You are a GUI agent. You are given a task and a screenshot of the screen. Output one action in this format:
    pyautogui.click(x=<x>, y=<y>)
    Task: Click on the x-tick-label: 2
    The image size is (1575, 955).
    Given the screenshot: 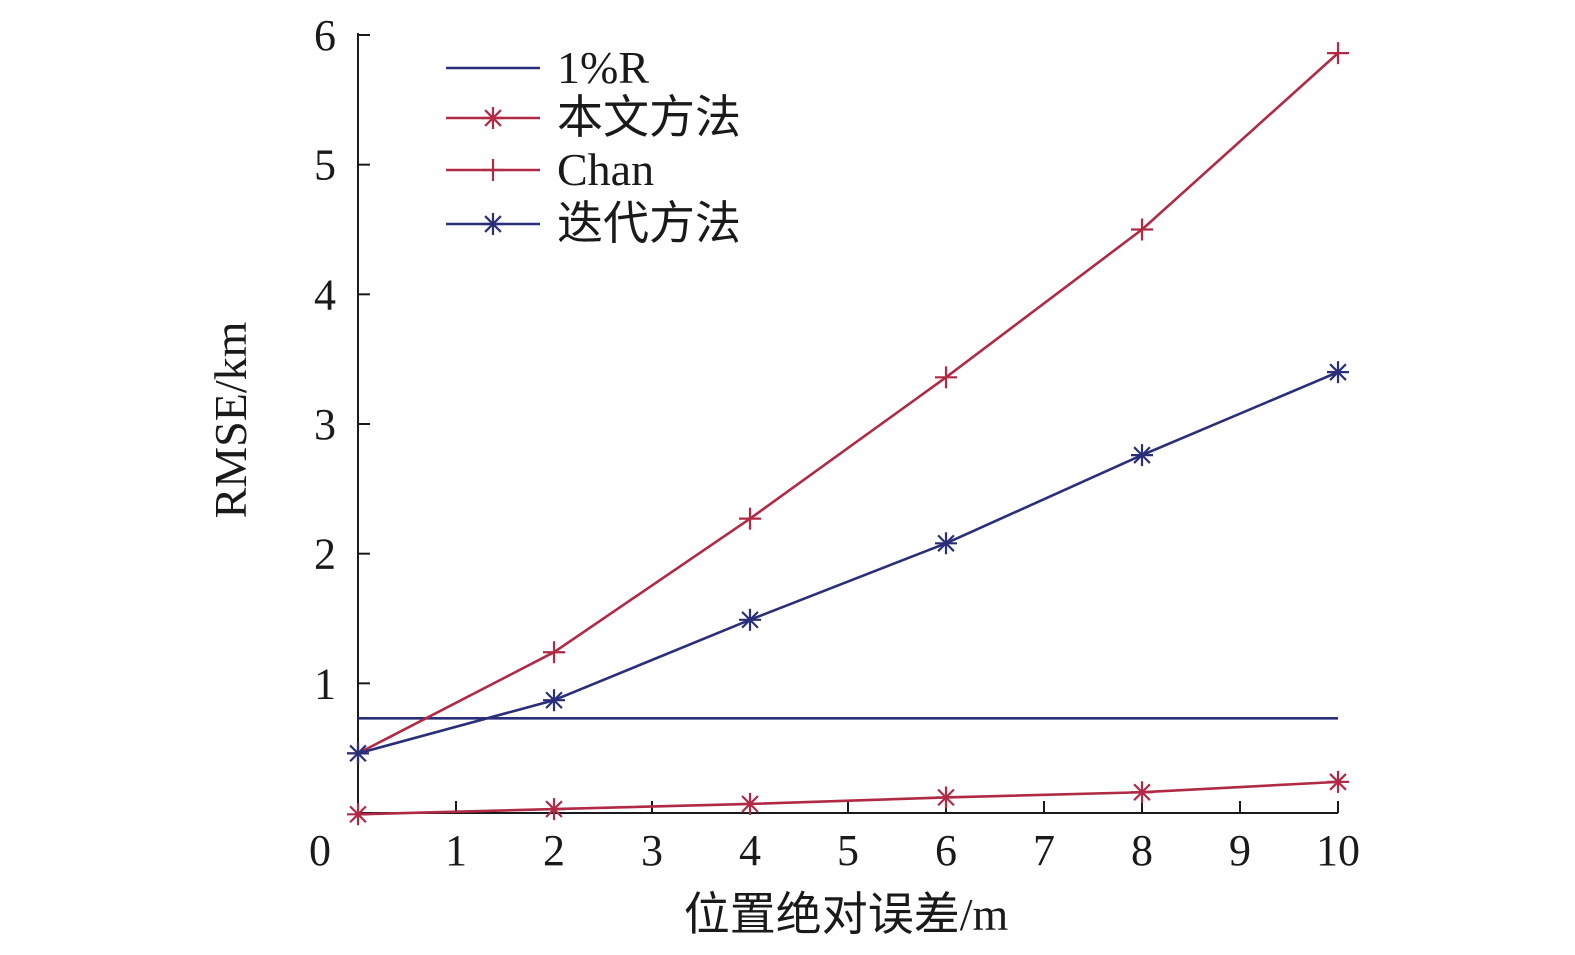 What is the action you would take?
    pyautogui.click(x=554, y=850)
    